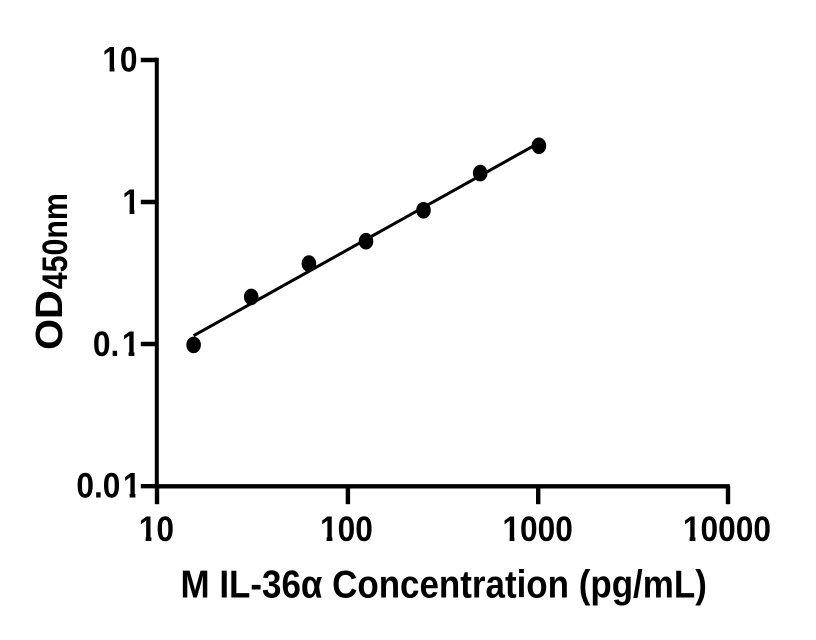  What do you see at coordinates (346, 529) in the screenshot?
I see `svg-text: 100` at bounding box center [346, 529].